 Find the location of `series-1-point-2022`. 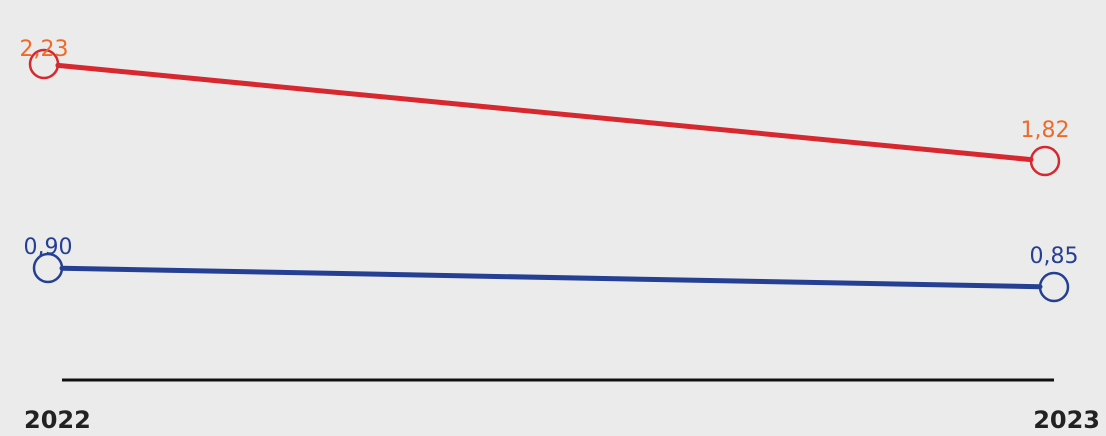

series-1-point-2022 is located at coordinates (44, 64).